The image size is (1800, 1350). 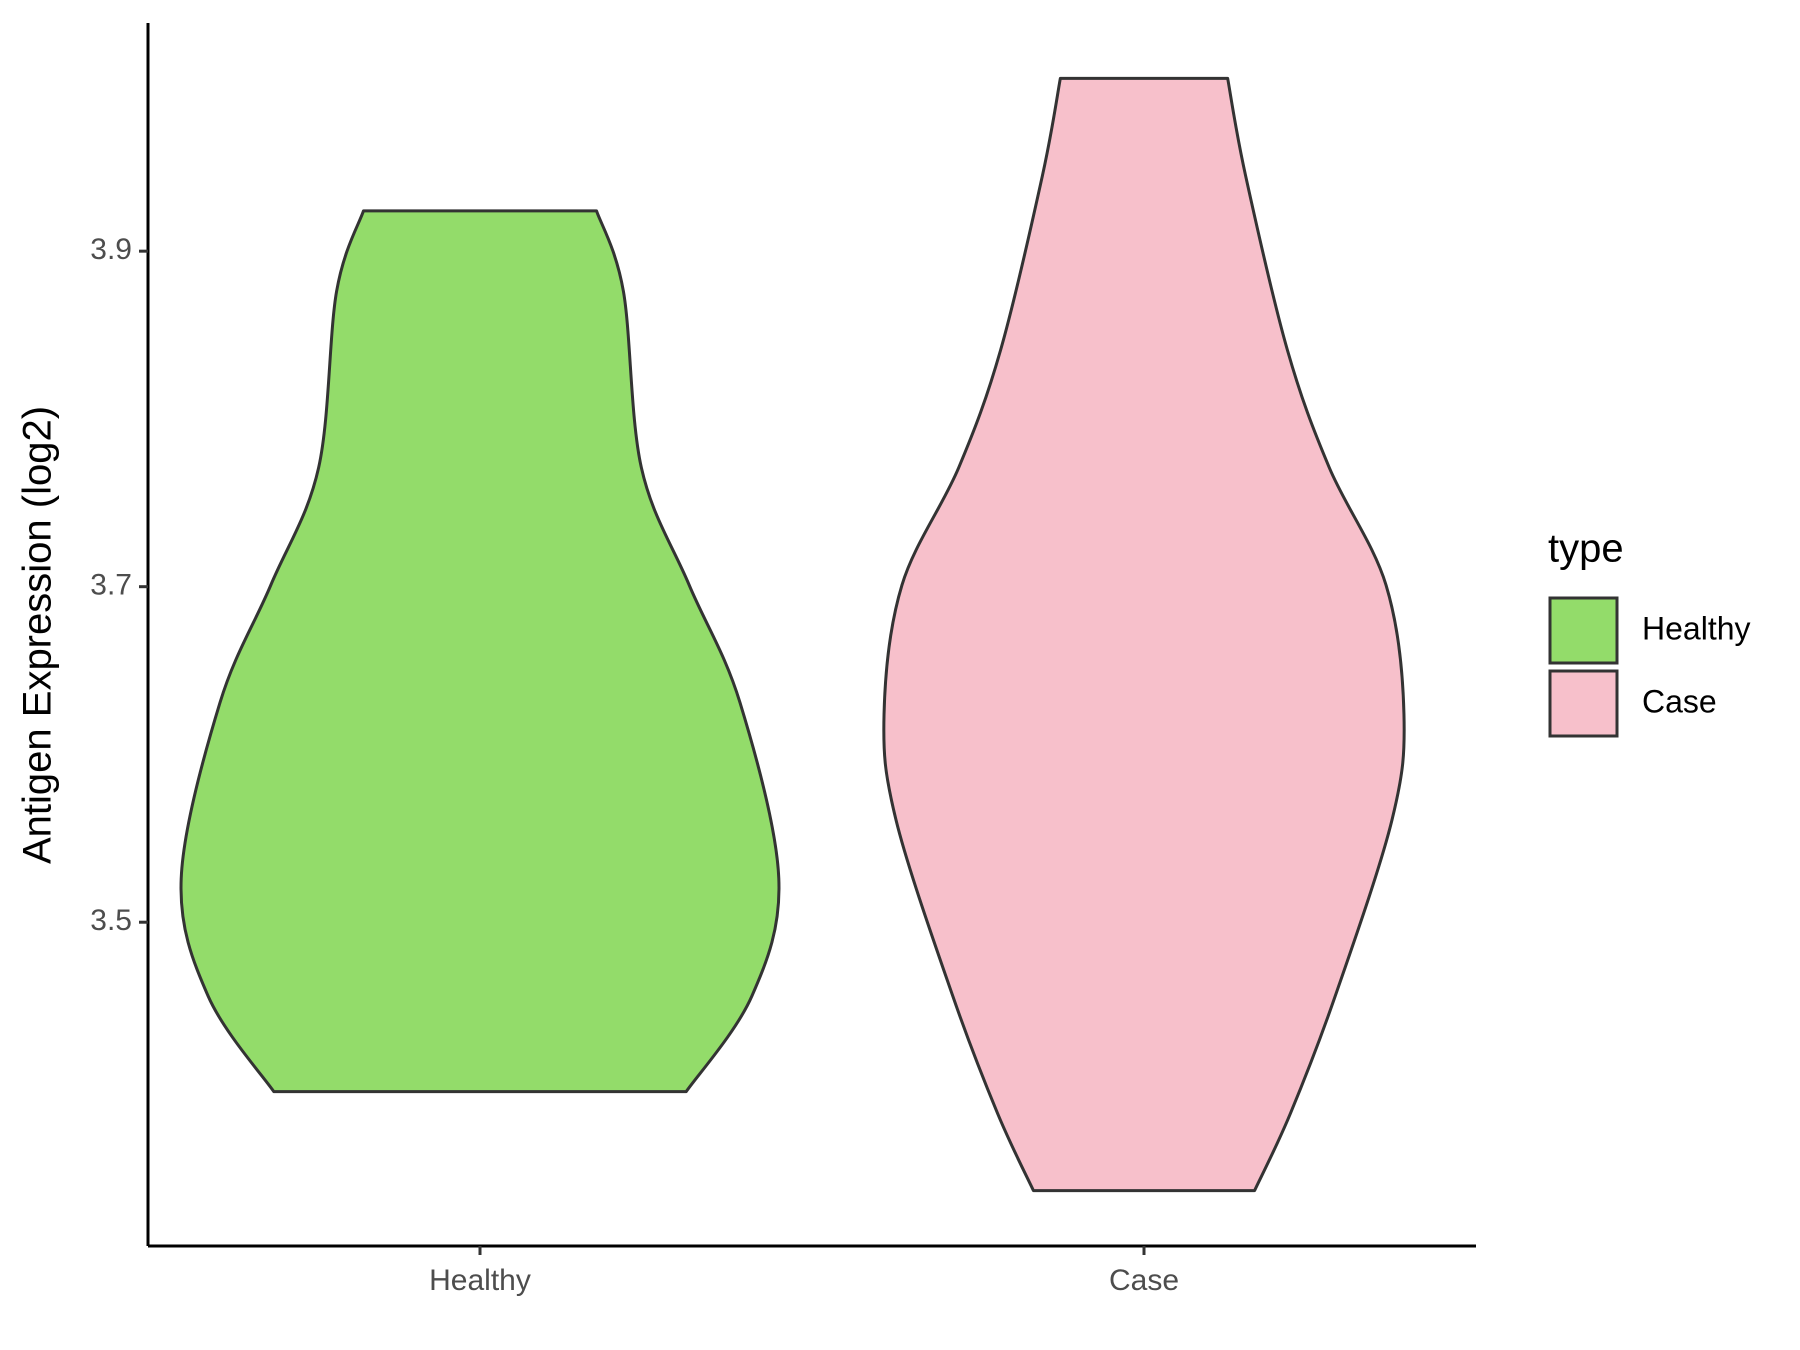 I want to click on legend-label: Healthy, so click(x=1696, y=628).